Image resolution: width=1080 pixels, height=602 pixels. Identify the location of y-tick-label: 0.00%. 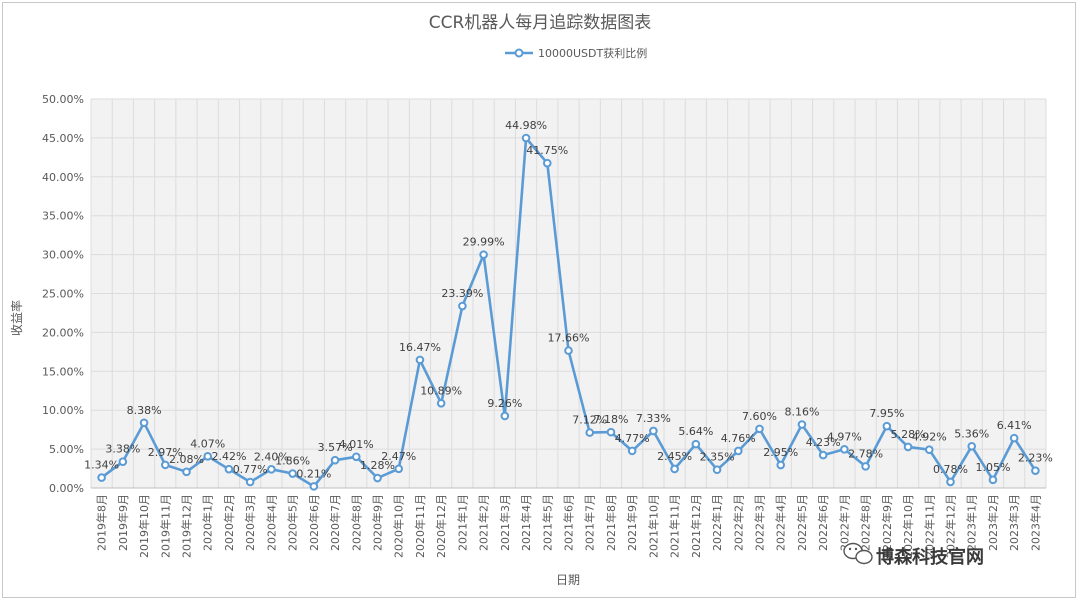
(66, 488).